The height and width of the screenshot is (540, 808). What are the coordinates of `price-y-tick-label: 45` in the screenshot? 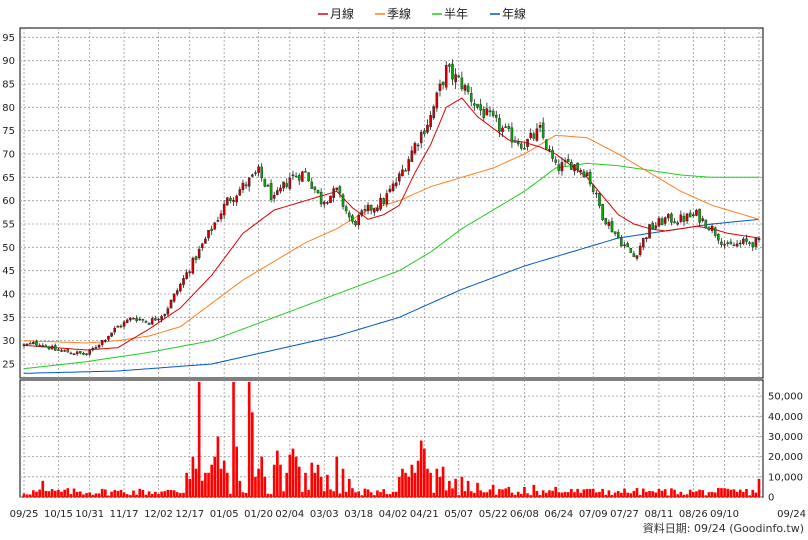 It's located at (8, 271).